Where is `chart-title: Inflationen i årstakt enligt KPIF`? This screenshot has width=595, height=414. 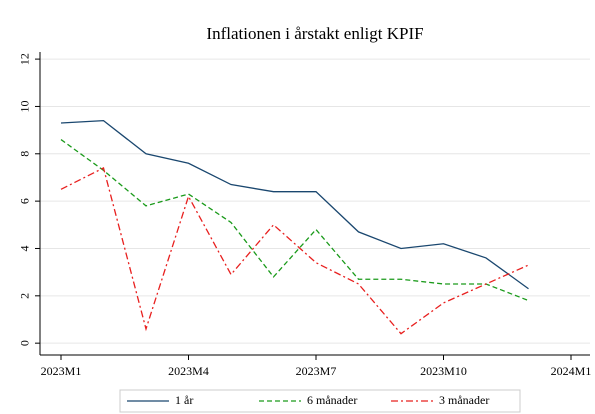 chart-title: Inflationen i årstakt enligt KPIF is located at coordinates (314, 33).